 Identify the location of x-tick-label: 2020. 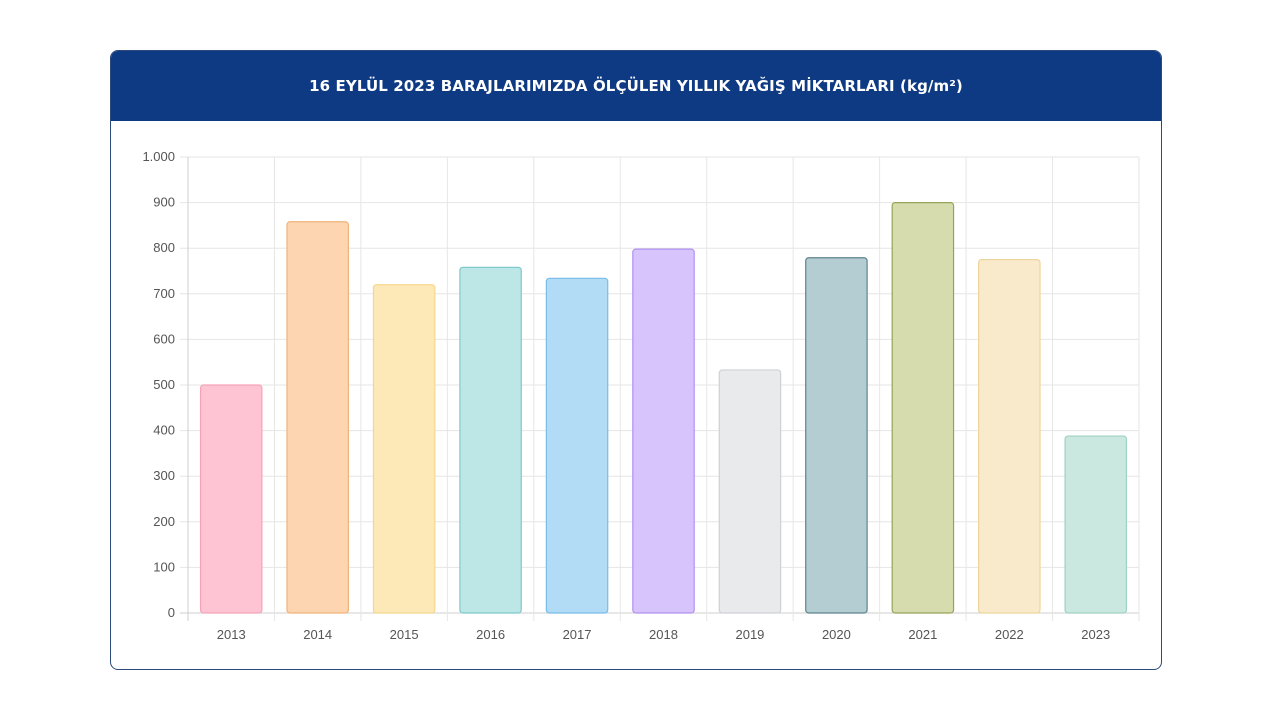
(836, 634).